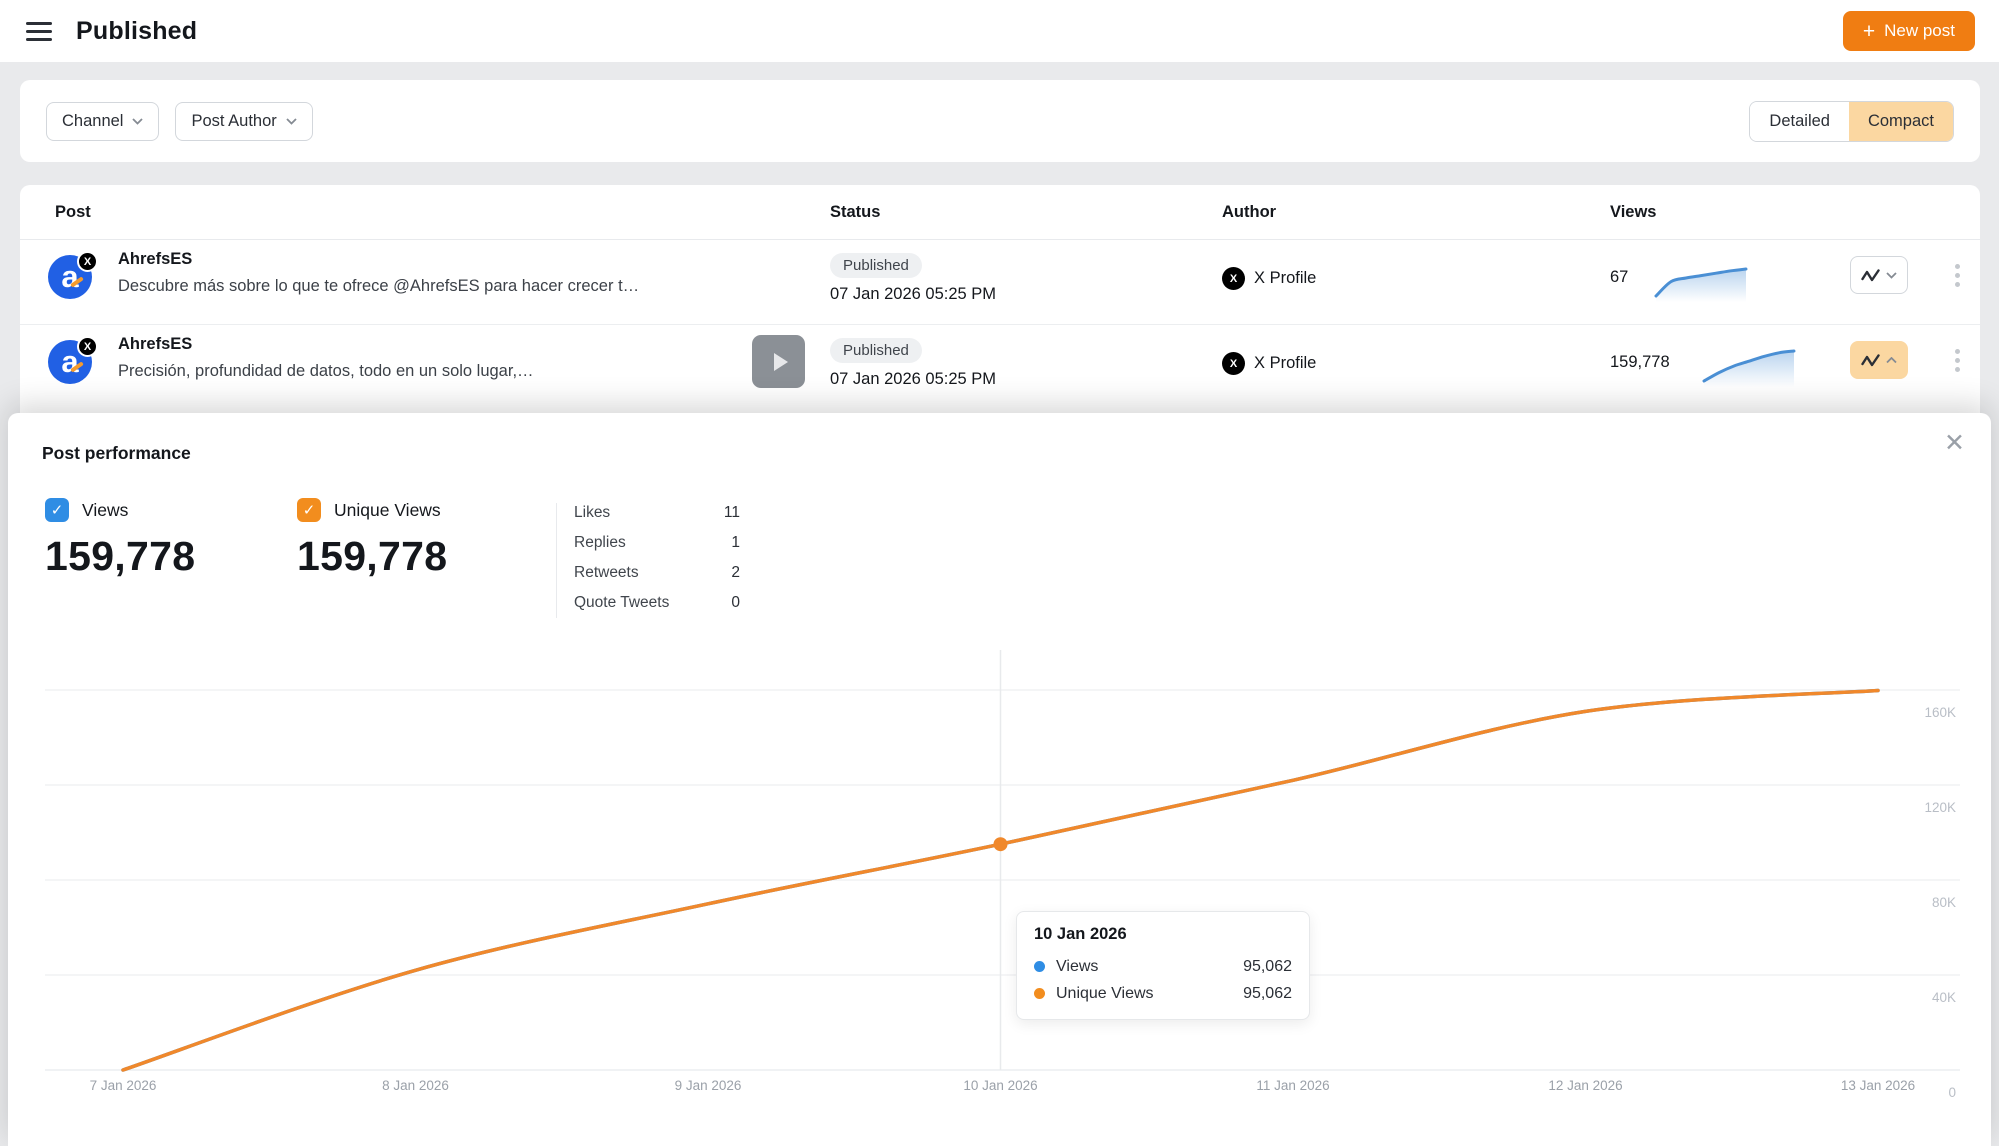  What do you see at coordinates (1105, 993) in the screenshot?
I see `tooltip-label: Unique Views` at bounding box center [1105, 993].